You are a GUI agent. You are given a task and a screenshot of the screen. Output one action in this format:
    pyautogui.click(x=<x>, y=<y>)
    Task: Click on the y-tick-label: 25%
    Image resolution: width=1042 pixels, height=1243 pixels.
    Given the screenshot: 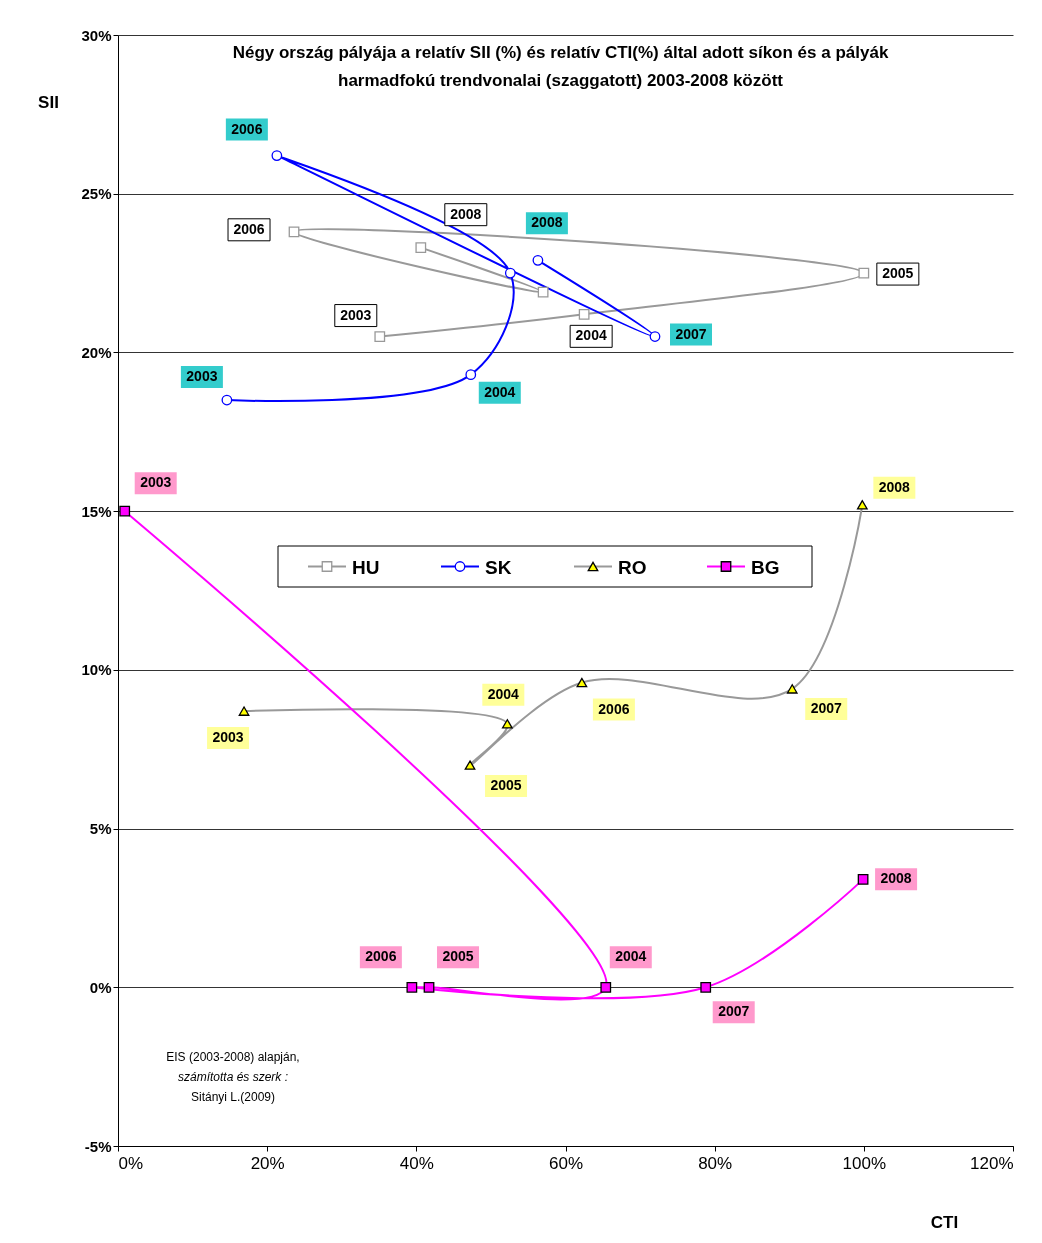 What is the action you would take?
    pyautogui.click(x=96, y=194)
    